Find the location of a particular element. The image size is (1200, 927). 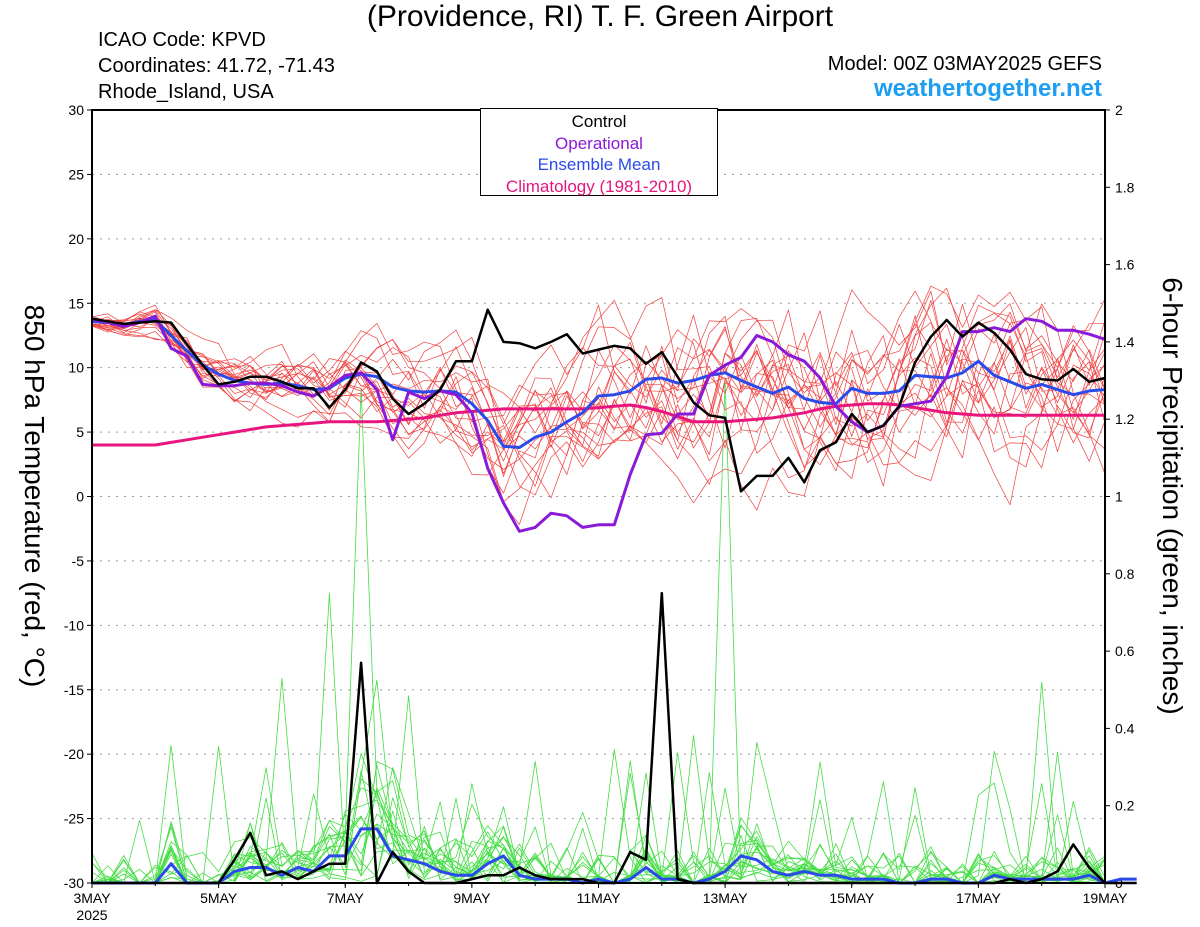

y-left-tick-label: -30 is located at coordinates (74, 883).